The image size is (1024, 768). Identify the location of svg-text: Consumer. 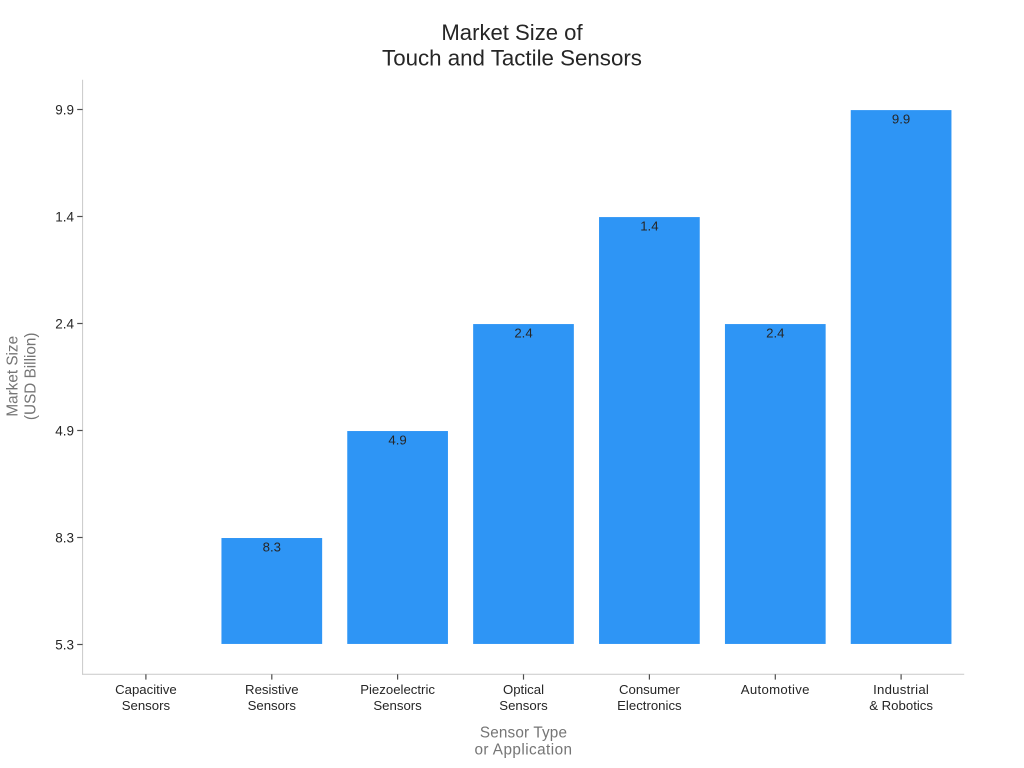
(649, 689).